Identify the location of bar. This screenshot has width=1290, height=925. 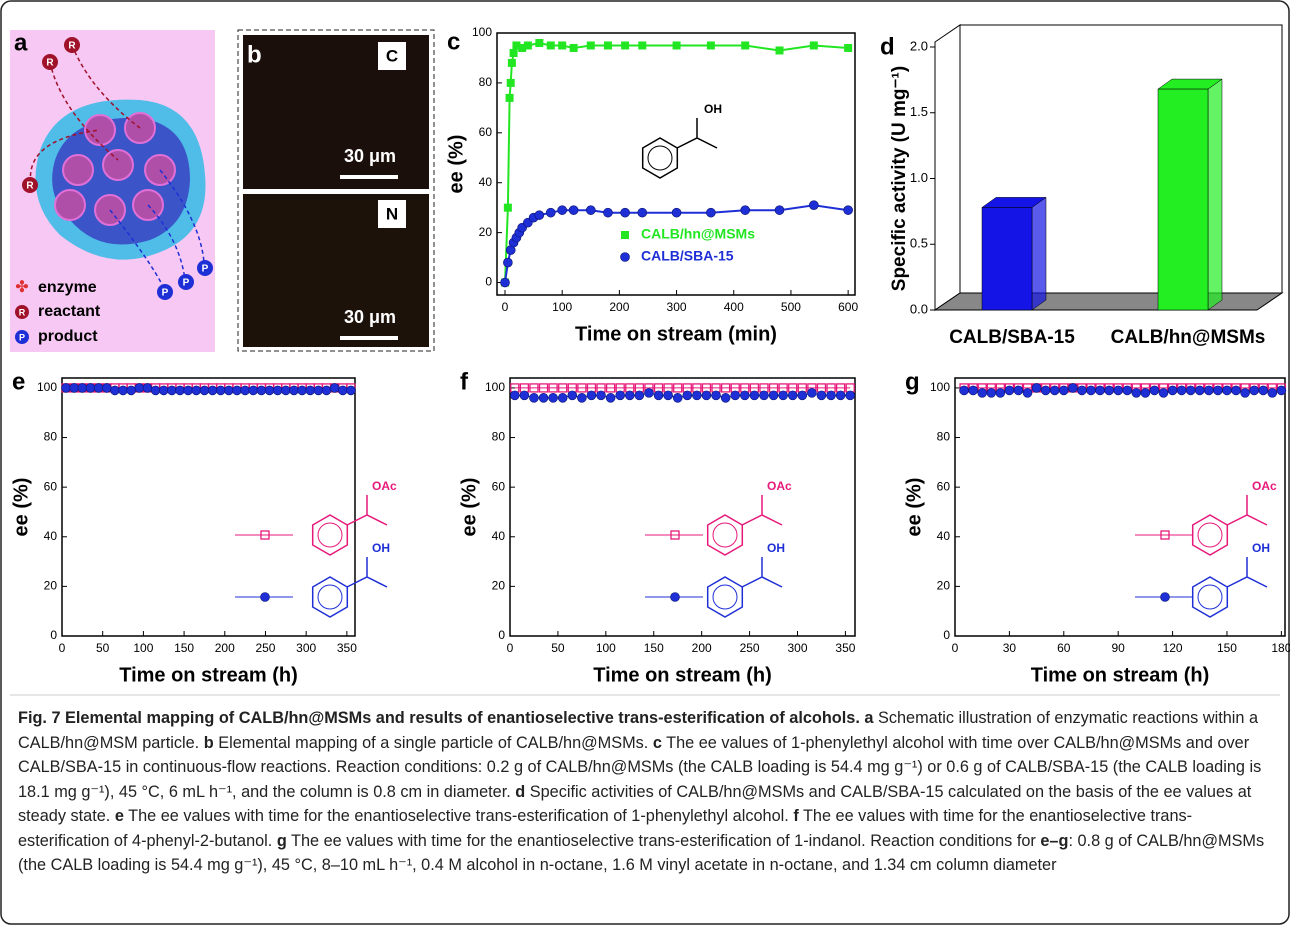
(1183, 199).